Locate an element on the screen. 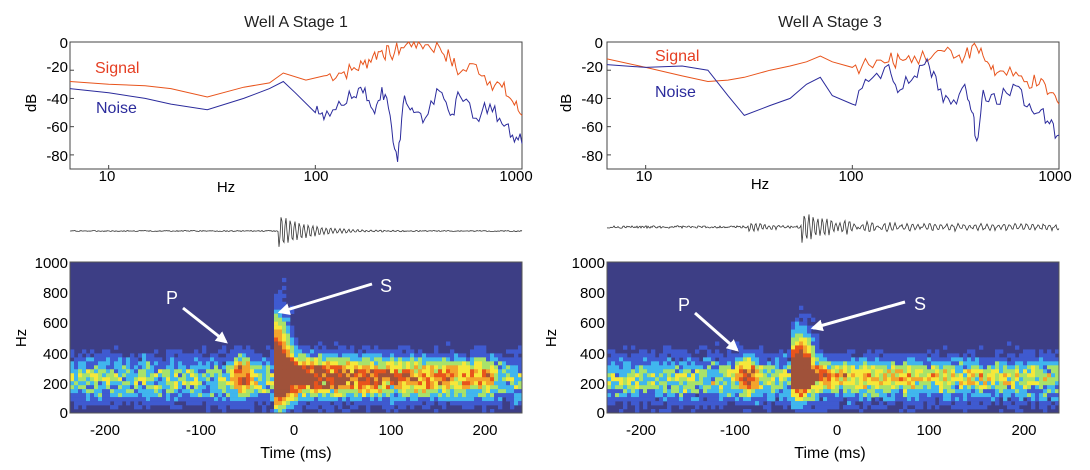  y-tick-label: 200 is located at coordinates (55, 384).